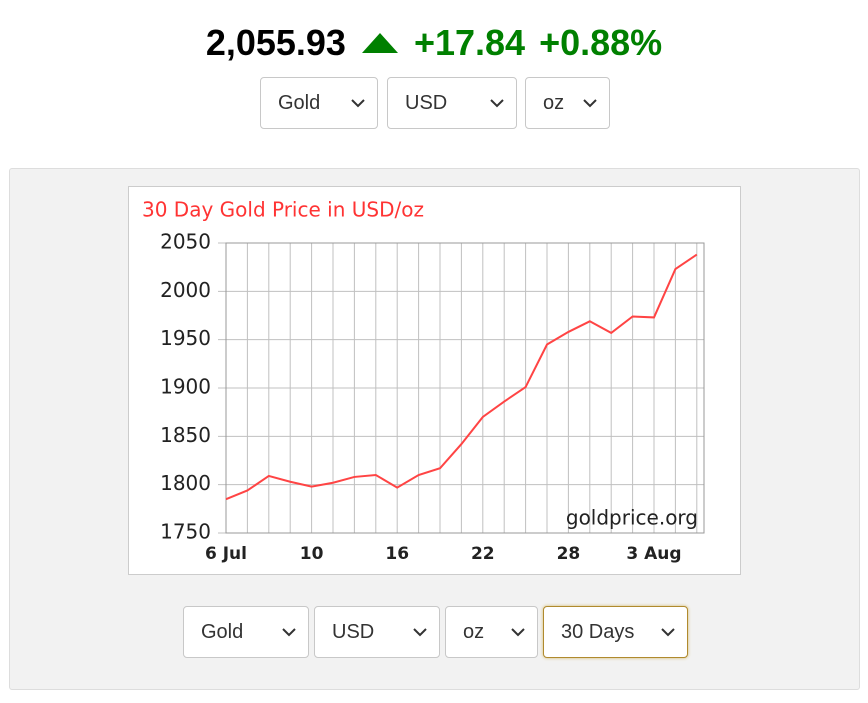 This screenshot has width=868, height=703. I want to click on x-tick-label: 10, so click(312, 554).